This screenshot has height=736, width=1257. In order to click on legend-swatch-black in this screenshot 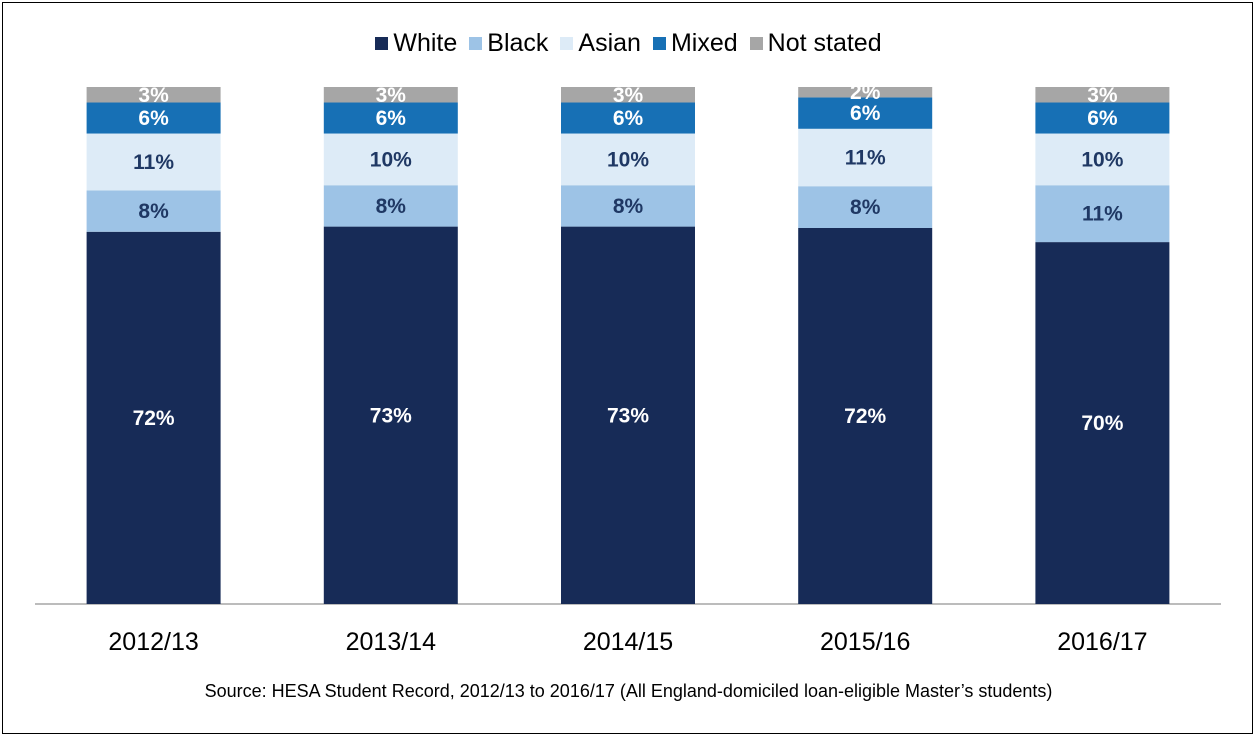, I will do `click(476, 43)`.